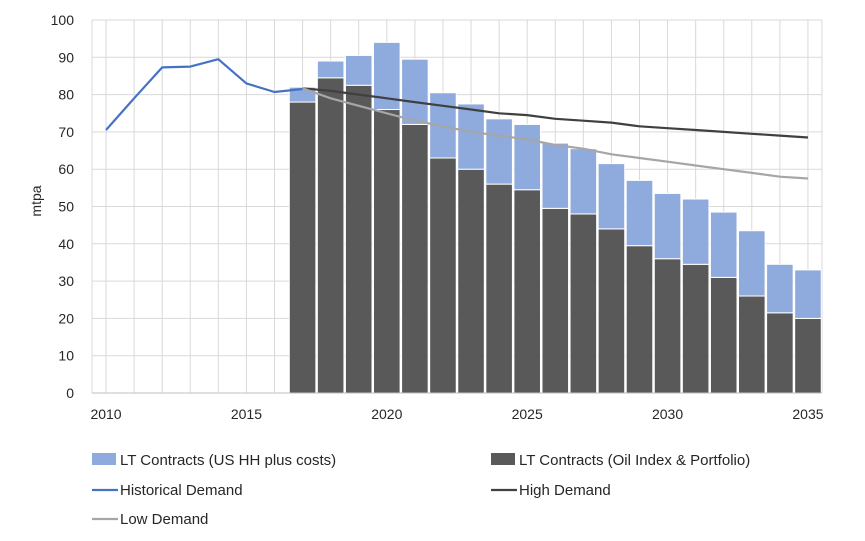  What do you see at coordinates (527, 414) in the screenshot?
I see `x-tick-label: 2025` at bounding box center [527, 414].